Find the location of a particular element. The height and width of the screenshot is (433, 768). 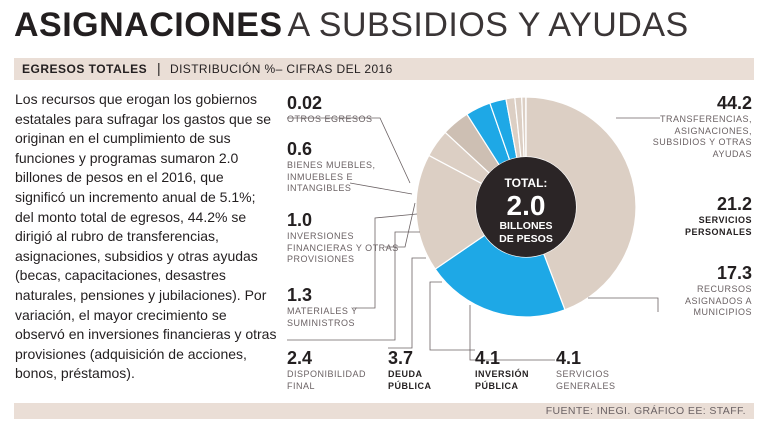

value-servicios-personales: 21.2 is located at coordinates (734, 204).